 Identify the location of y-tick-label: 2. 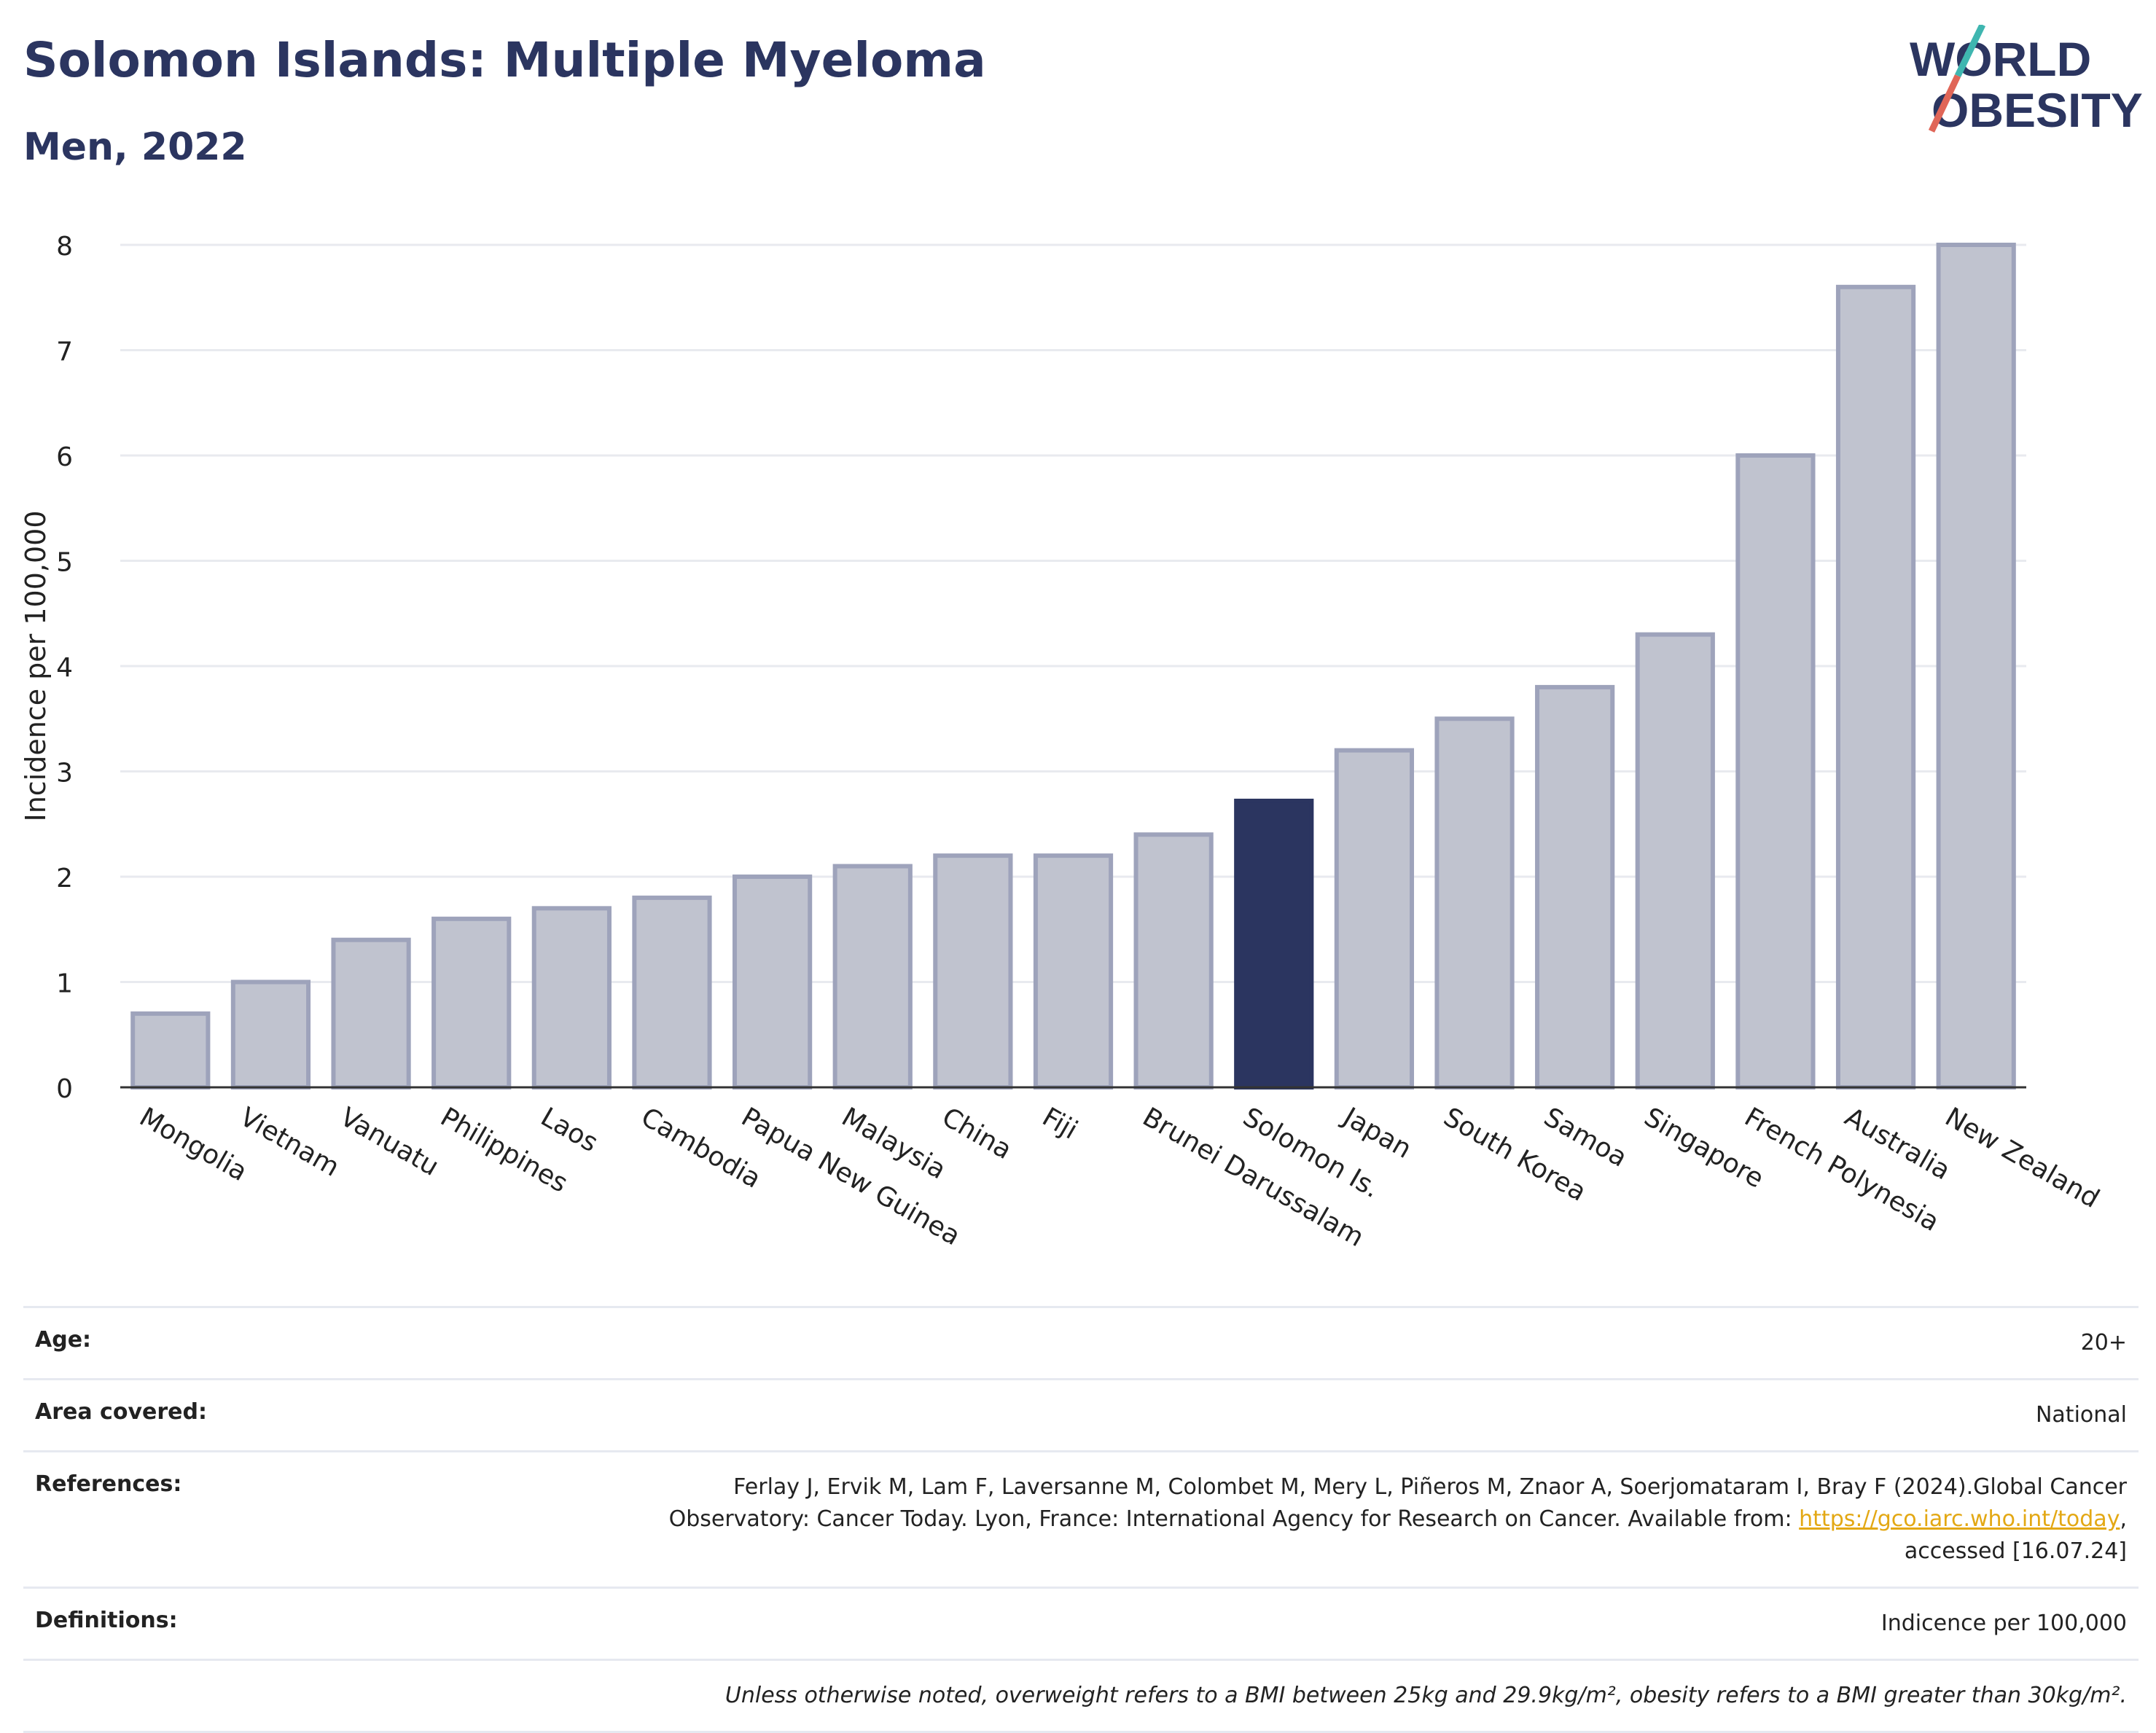
(64, 879).